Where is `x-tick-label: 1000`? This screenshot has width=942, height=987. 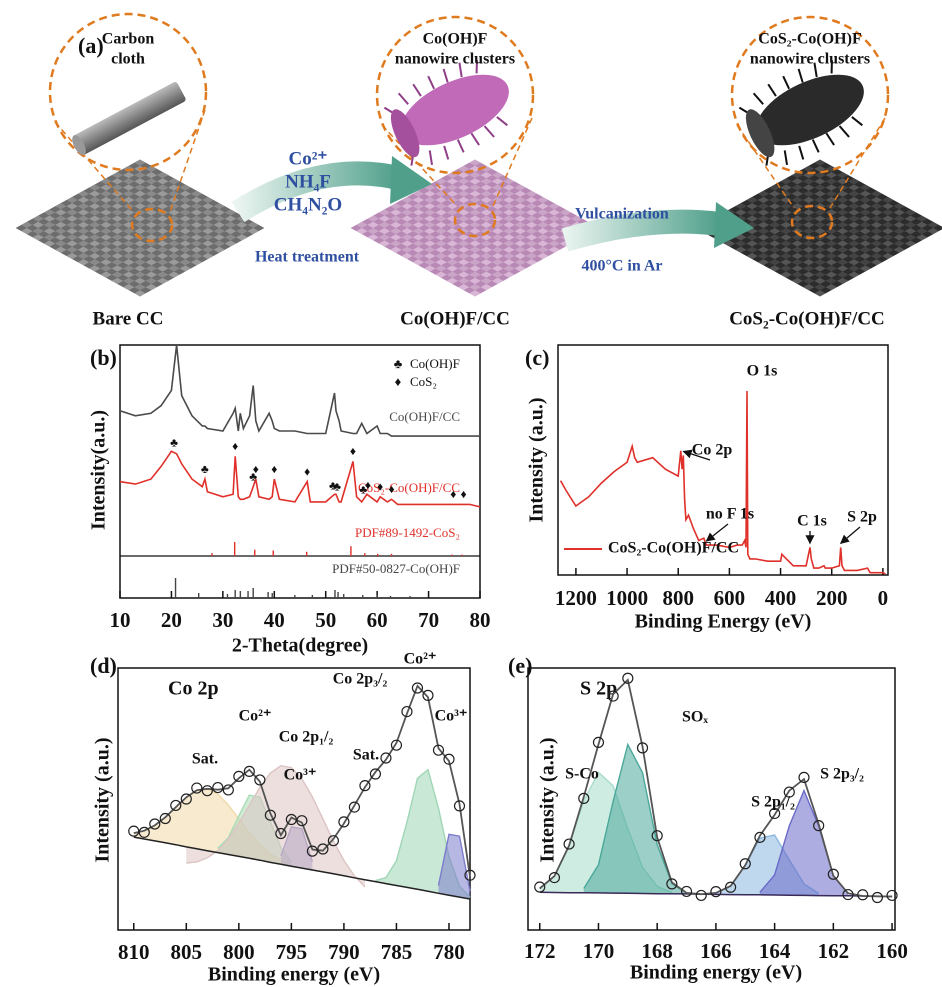 x-tick-label: 1000 is located at coordinates (627, 598).